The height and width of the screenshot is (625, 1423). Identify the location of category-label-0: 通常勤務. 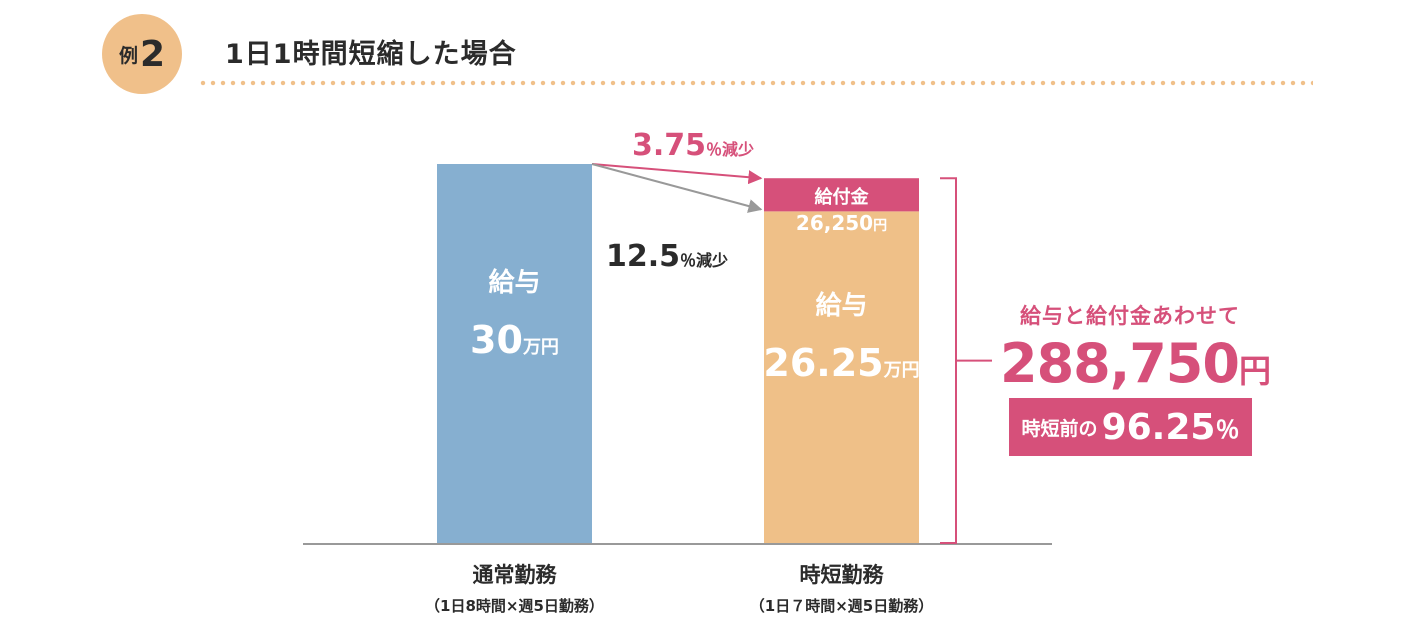
(515, 575).